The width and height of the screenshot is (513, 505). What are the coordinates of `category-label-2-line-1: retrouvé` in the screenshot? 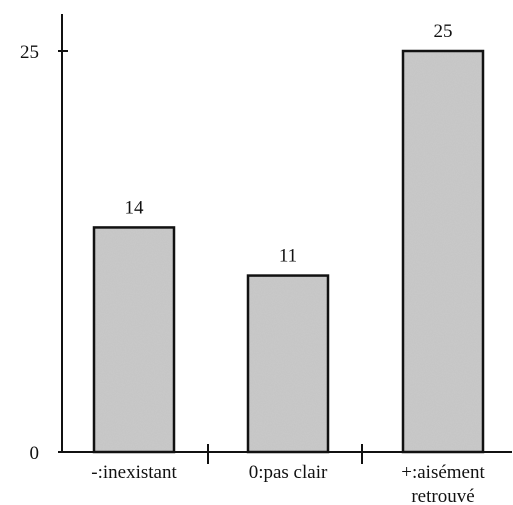 It's located at (442, 495).